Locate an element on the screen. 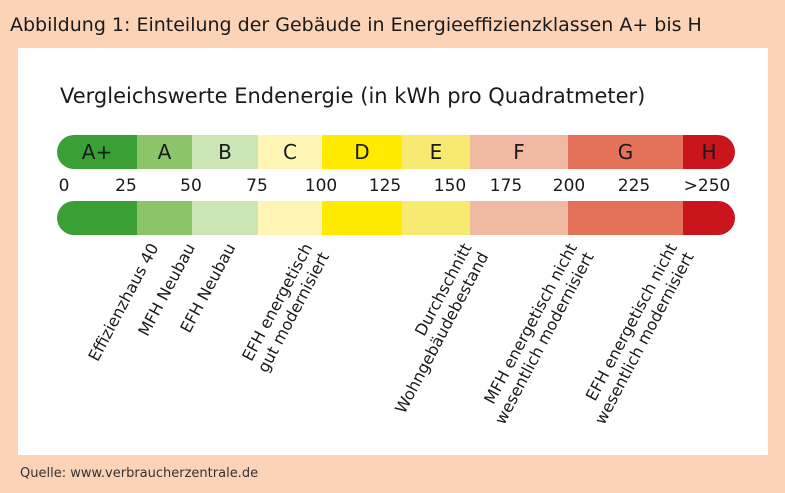 The height and width of the screenshot is (493, 785). scale-tick-label: 75 is located at coordinates (257, 186).